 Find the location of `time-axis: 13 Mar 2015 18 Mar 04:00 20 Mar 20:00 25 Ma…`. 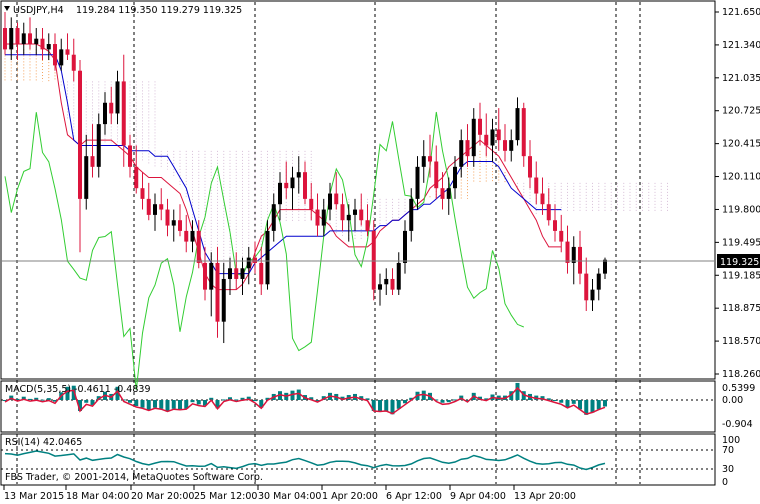

time-axis: 13 Mar 2015 18 Mar 04:00 20 Mar 20:00 25 Ma… is located at coordinates (289, 493).